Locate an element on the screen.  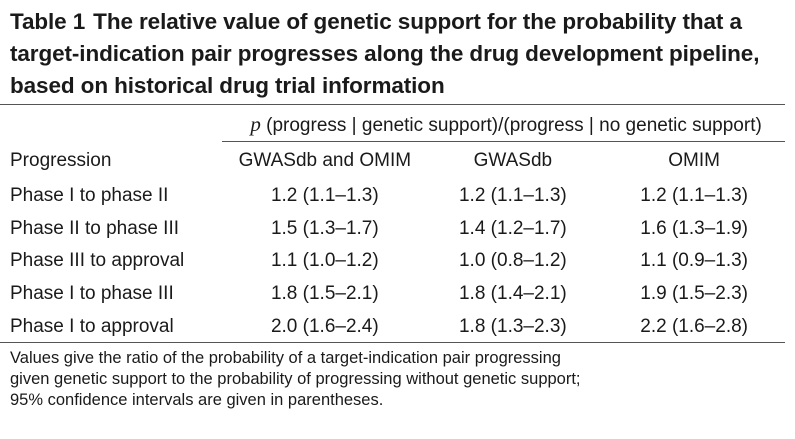
gwasdb-cell: 1.4 (1.2–1.7) is located at coordinates (512, 228).